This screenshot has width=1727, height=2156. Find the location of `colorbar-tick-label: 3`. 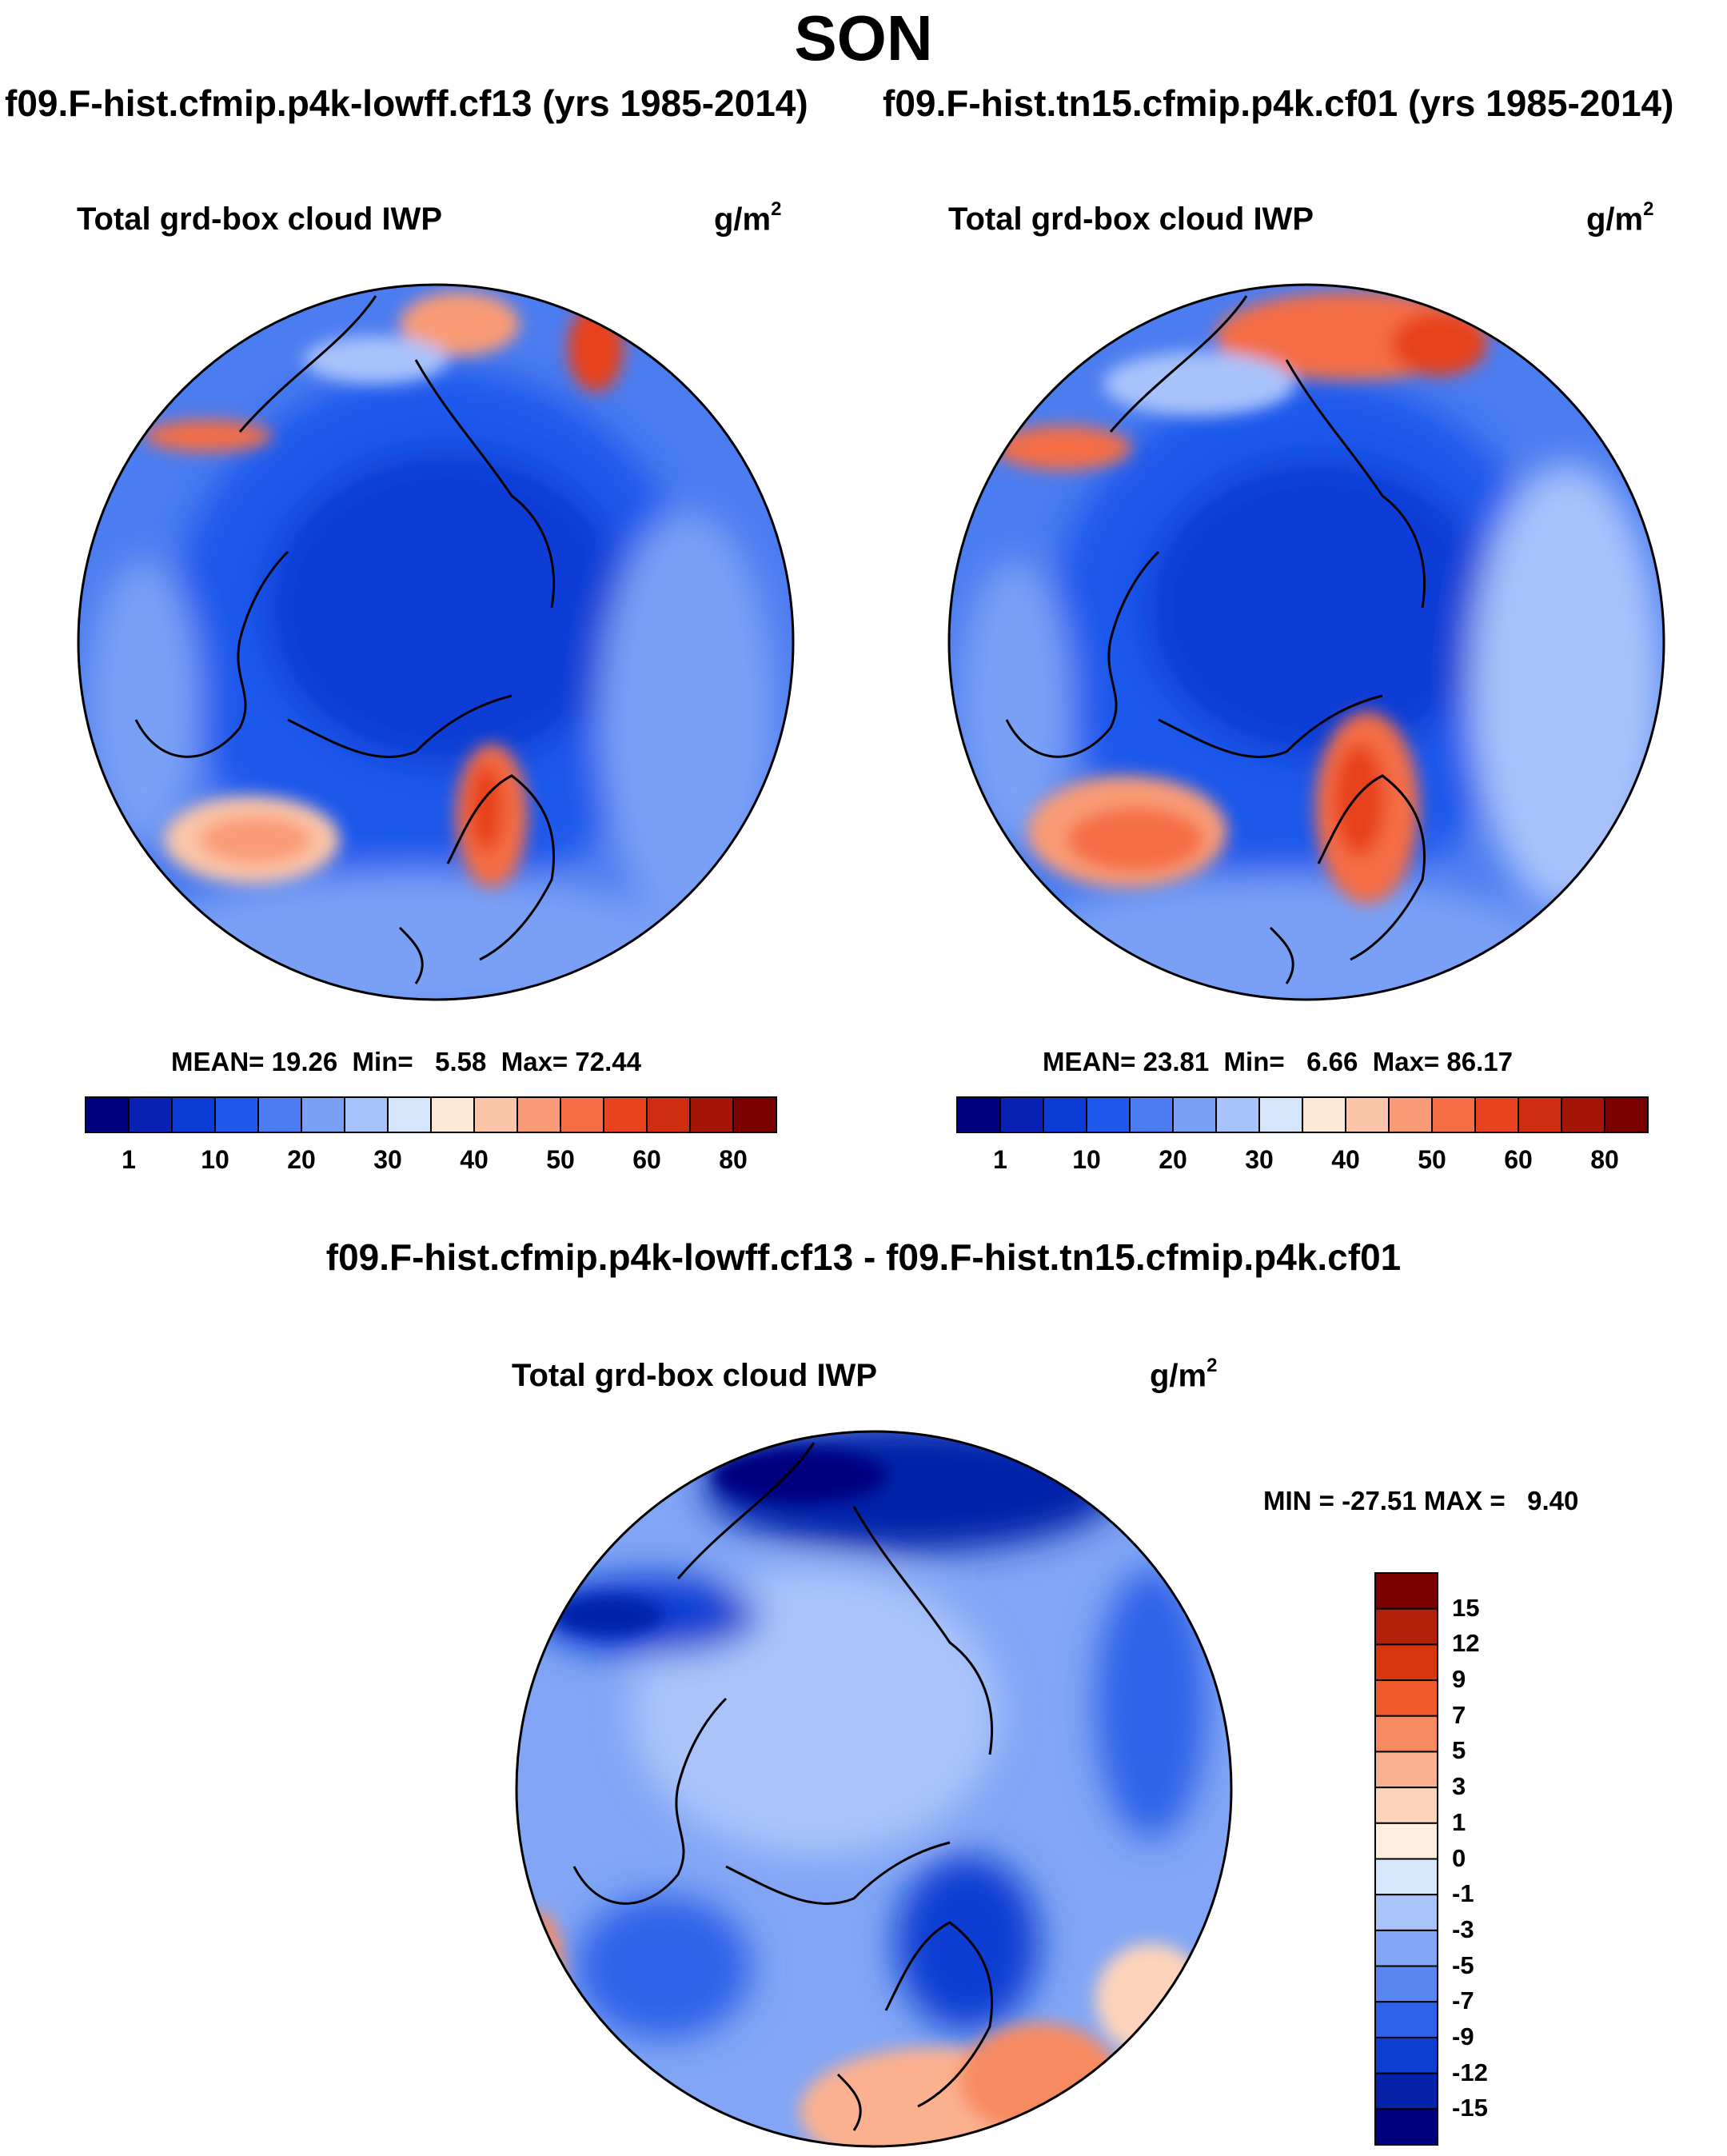

colorbar-tick-label: 3 is located at coordinates (1459, 1786).